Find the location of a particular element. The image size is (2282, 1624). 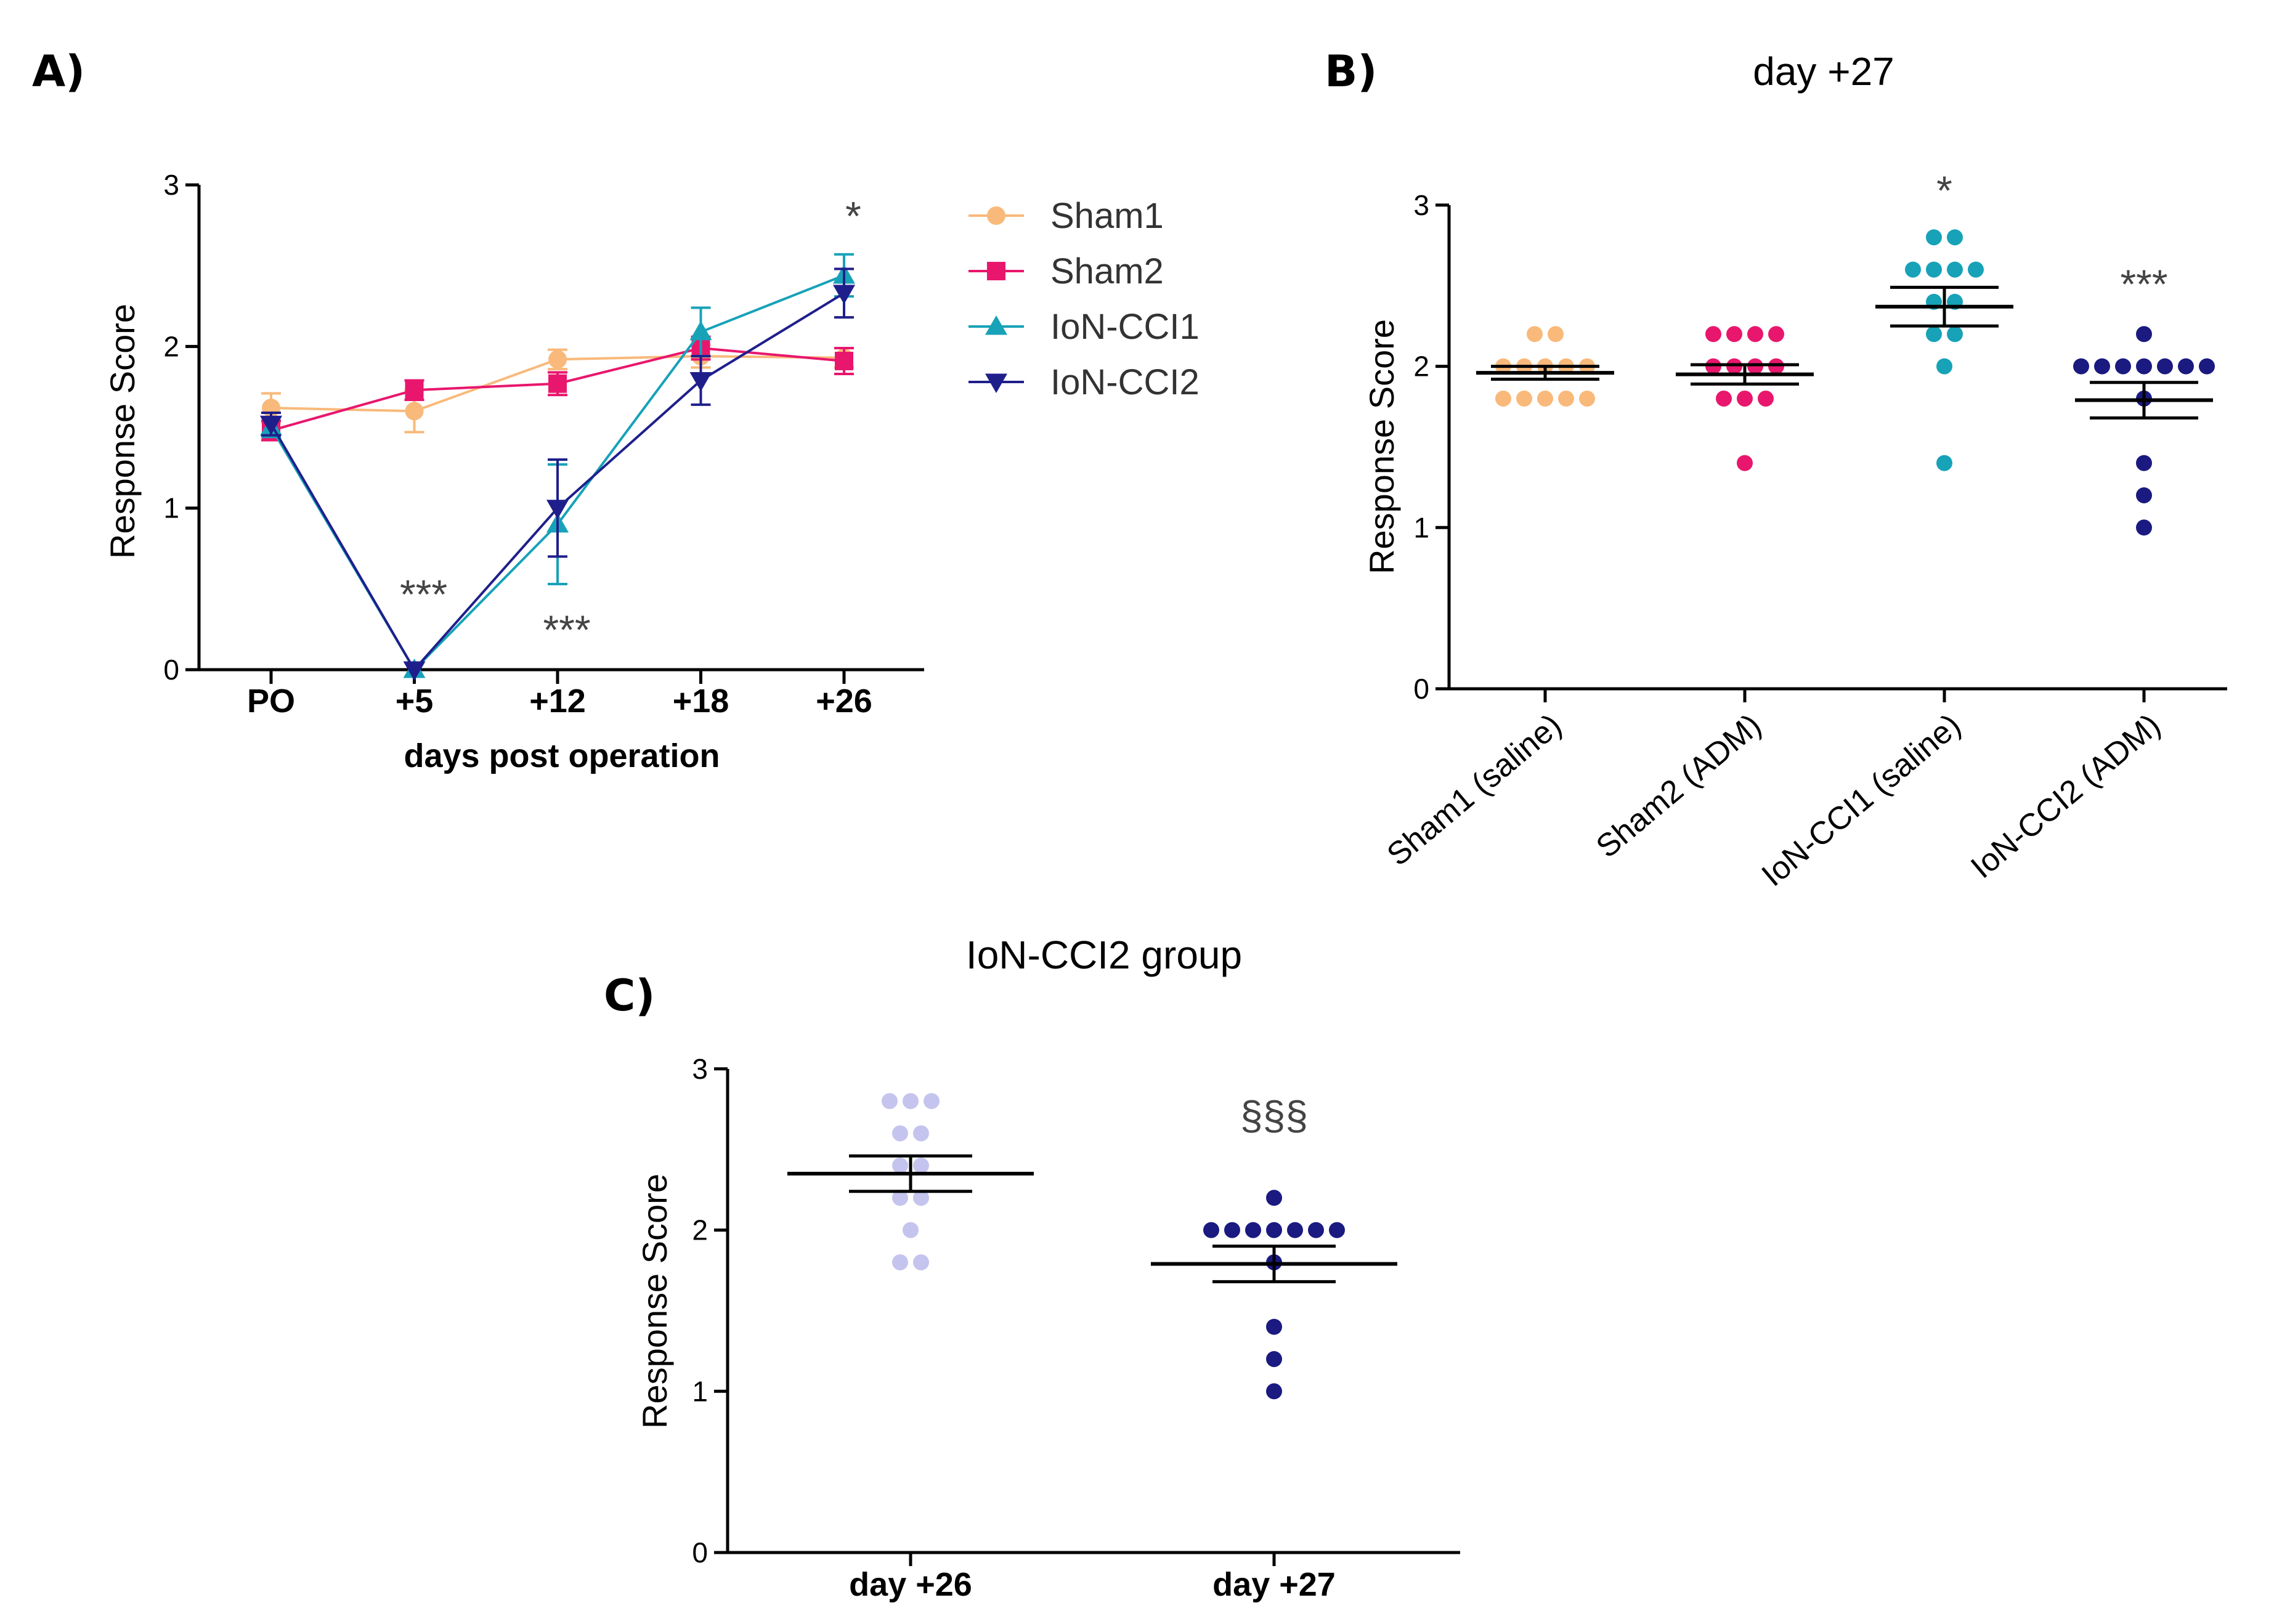

panel-b-title: day +27 is located at coordinates (1823, 71).